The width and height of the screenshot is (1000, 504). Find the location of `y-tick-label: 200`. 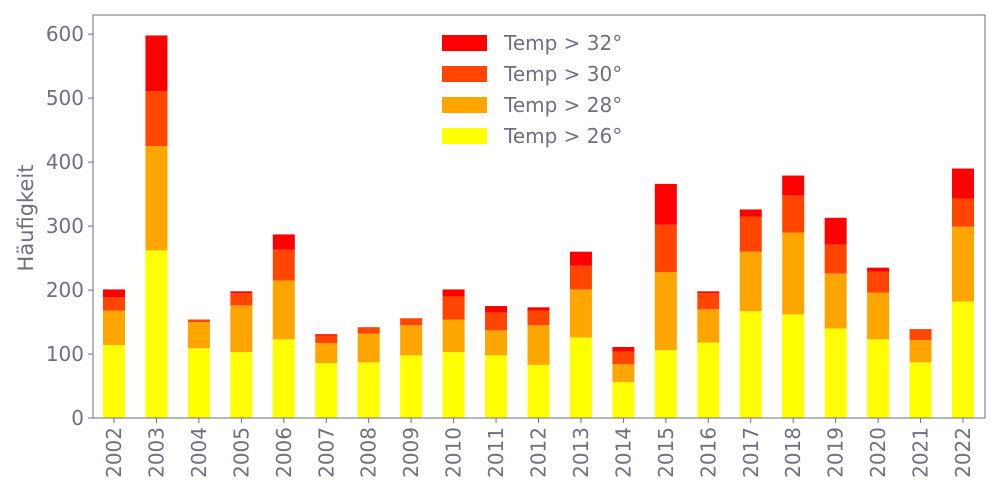

y-tick-label: 200 is located at coordinates (65, 290).